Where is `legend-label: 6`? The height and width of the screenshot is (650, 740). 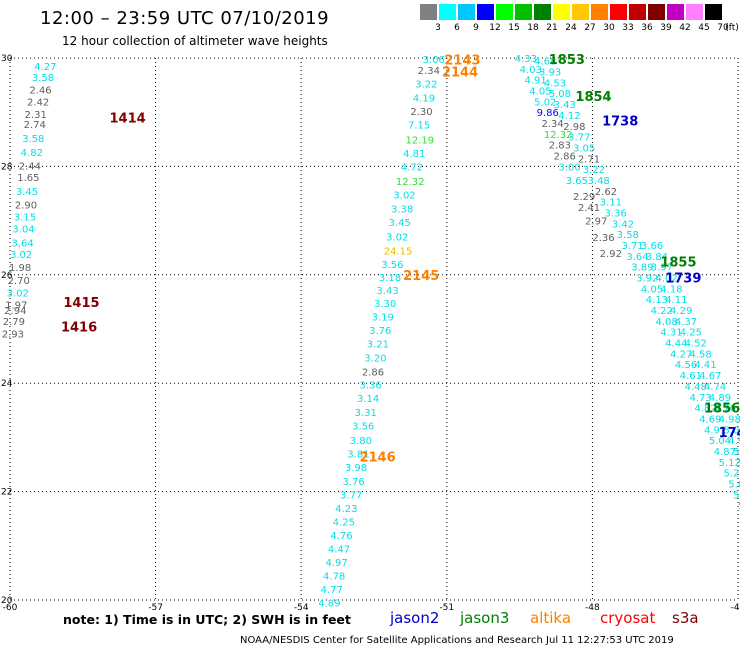
legend-label: 6 is located at coordinates (457, 28).